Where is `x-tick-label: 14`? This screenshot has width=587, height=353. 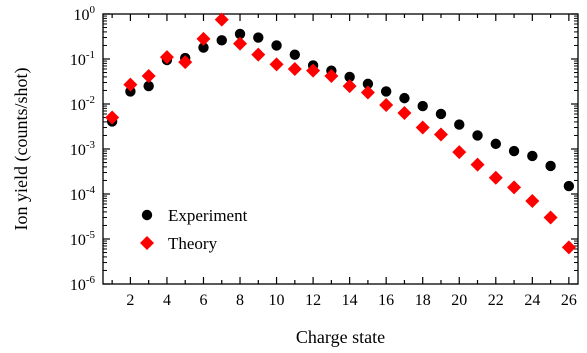 x-tick-label: 14 is located at coordinates (350, 300).